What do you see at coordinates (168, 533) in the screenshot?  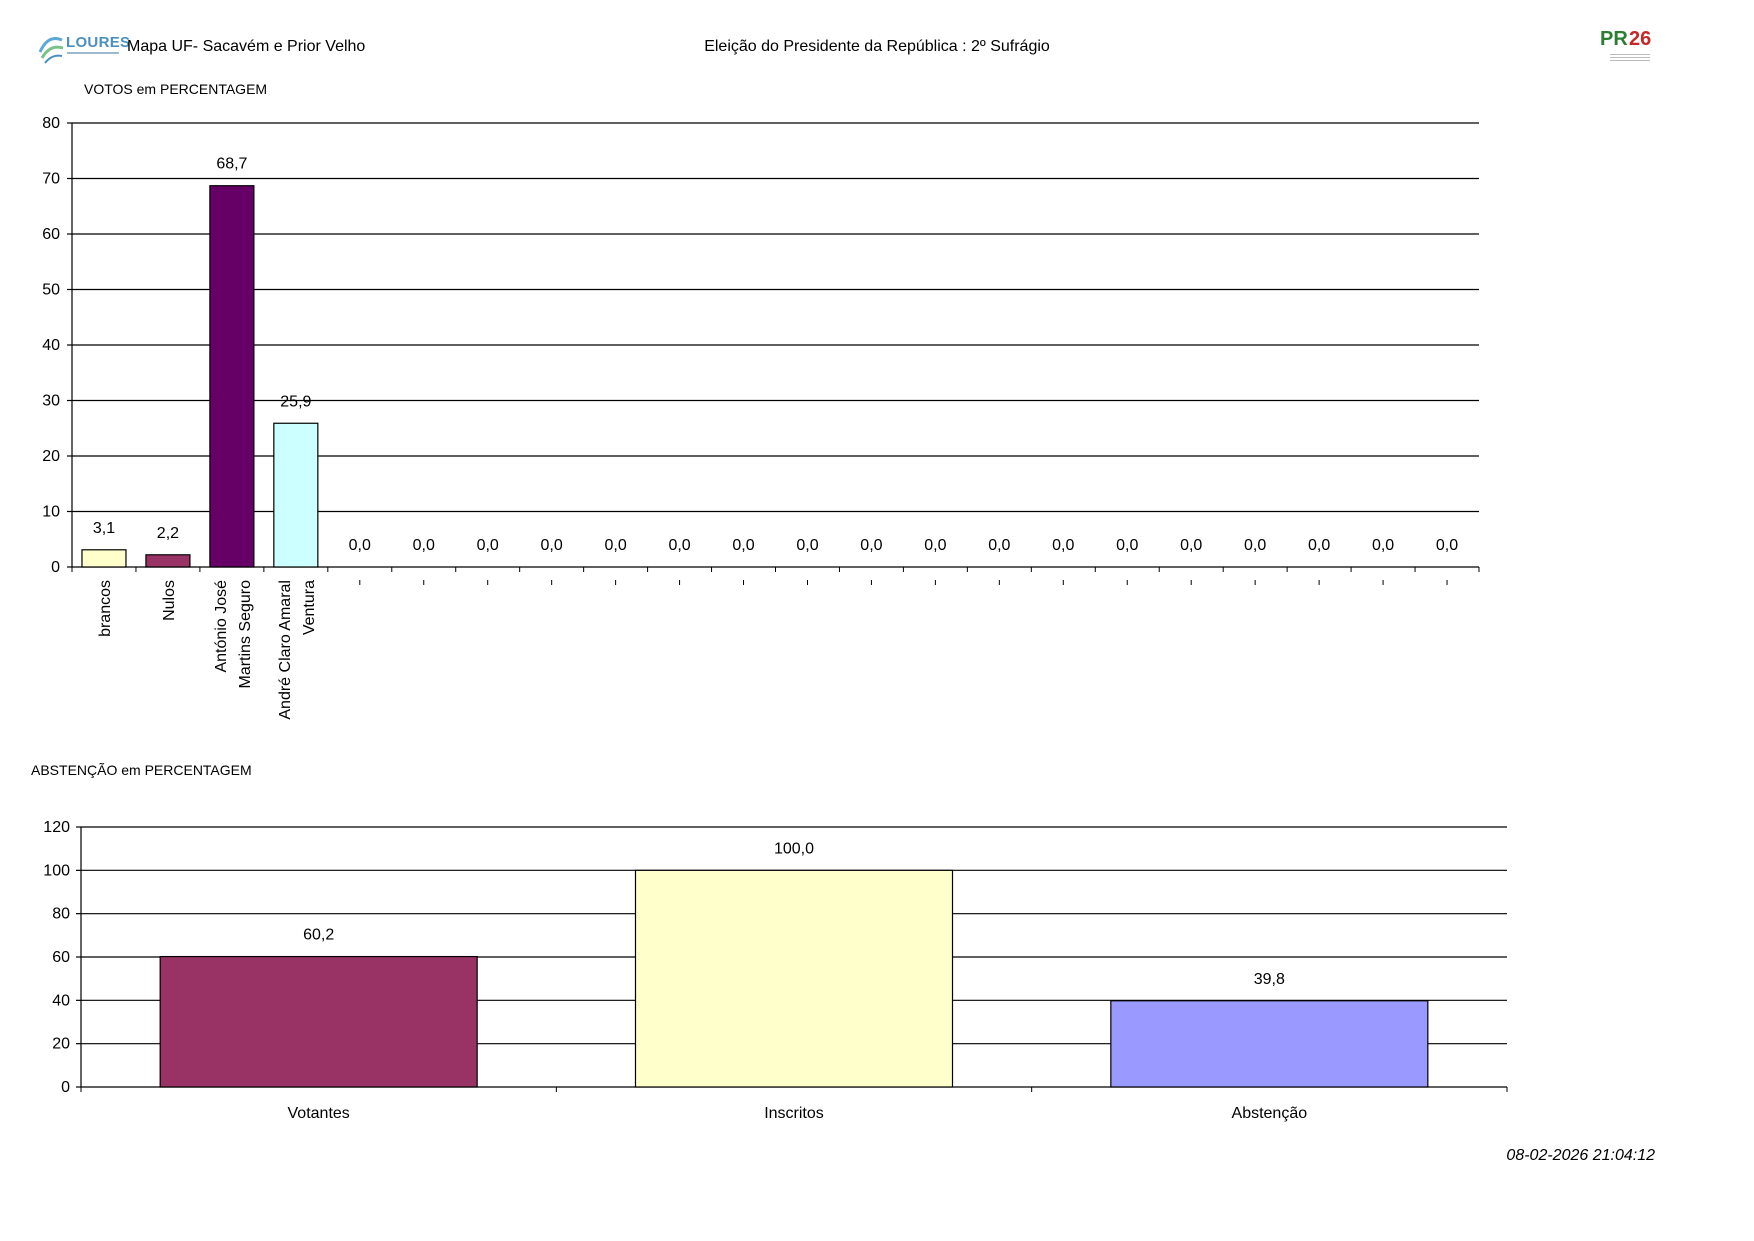 I see `data-label: 2,2` at bounding box center [168, 533].